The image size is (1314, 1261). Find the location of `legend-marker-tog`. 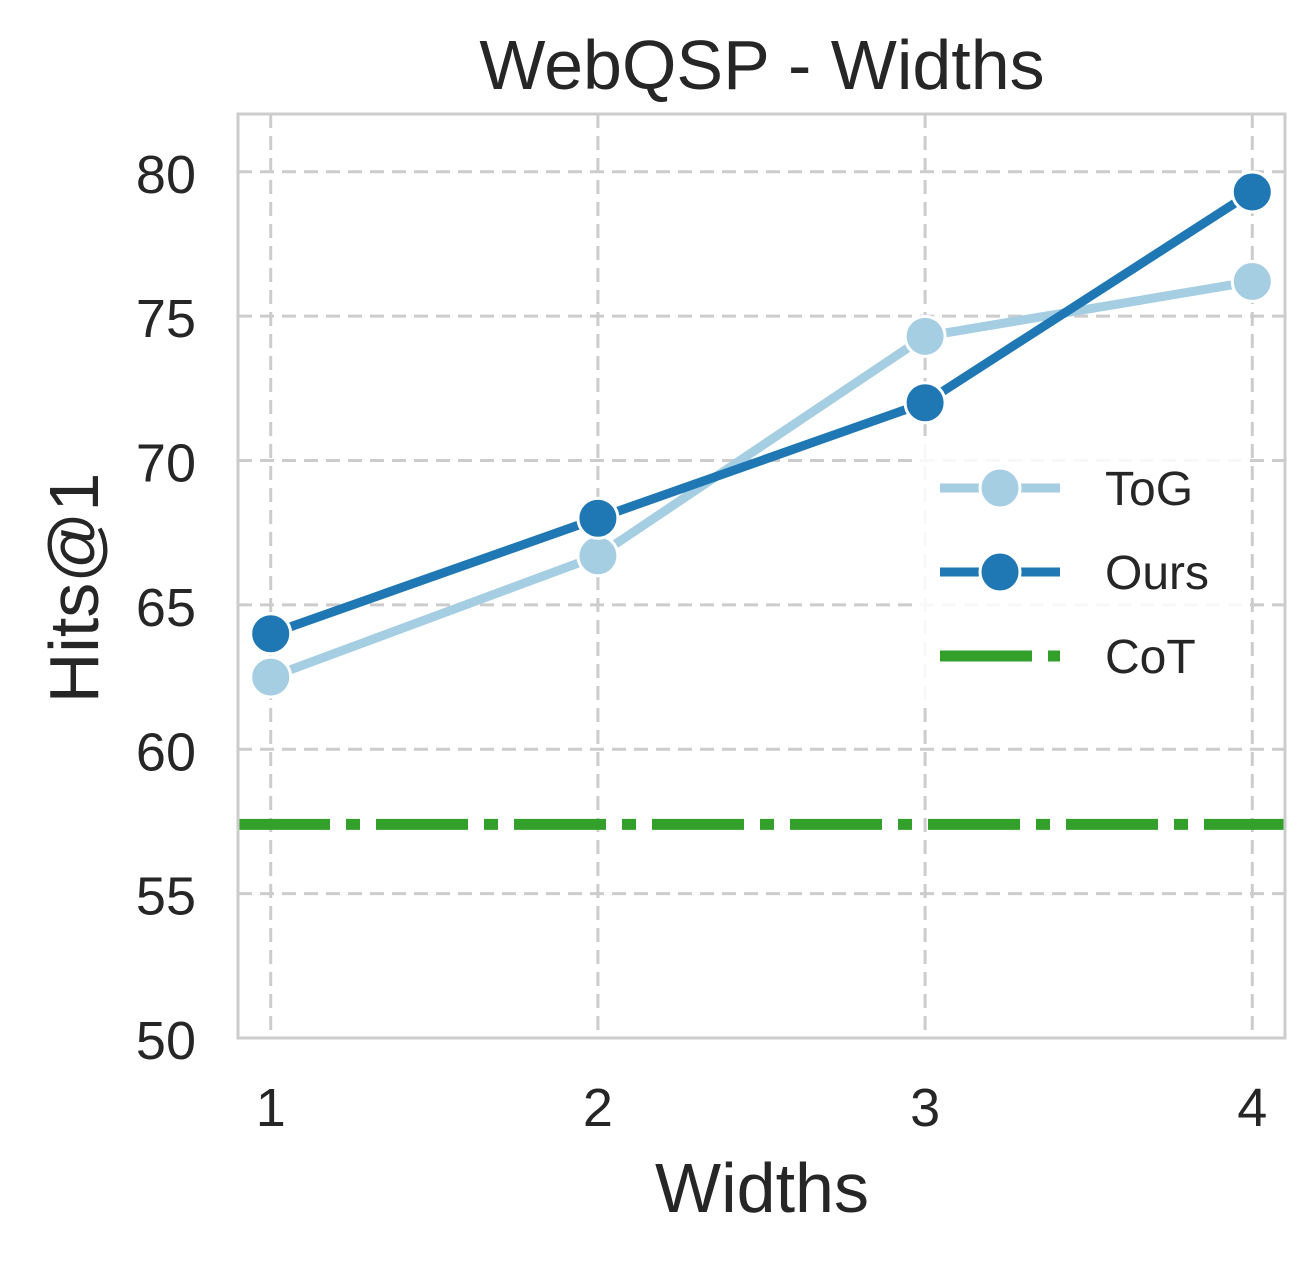

legend-marker-tog is located at coordinates (1000, 488).